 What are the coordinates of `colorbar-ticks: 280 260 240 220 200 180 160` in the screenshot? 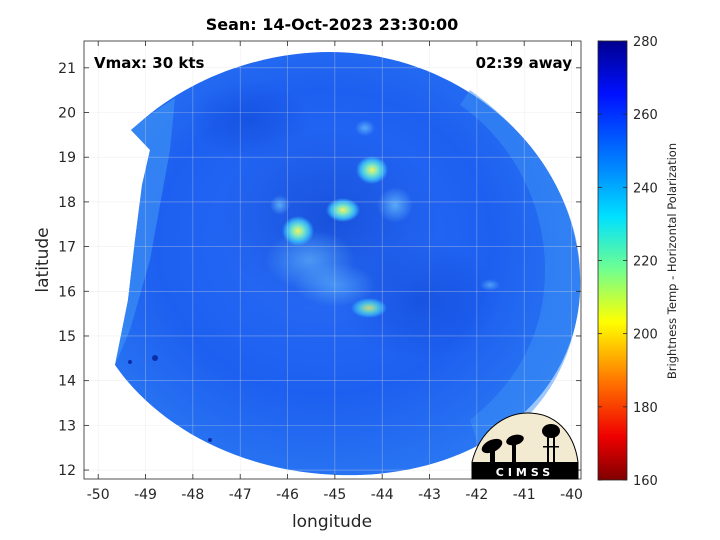 It's located at (628, 262).